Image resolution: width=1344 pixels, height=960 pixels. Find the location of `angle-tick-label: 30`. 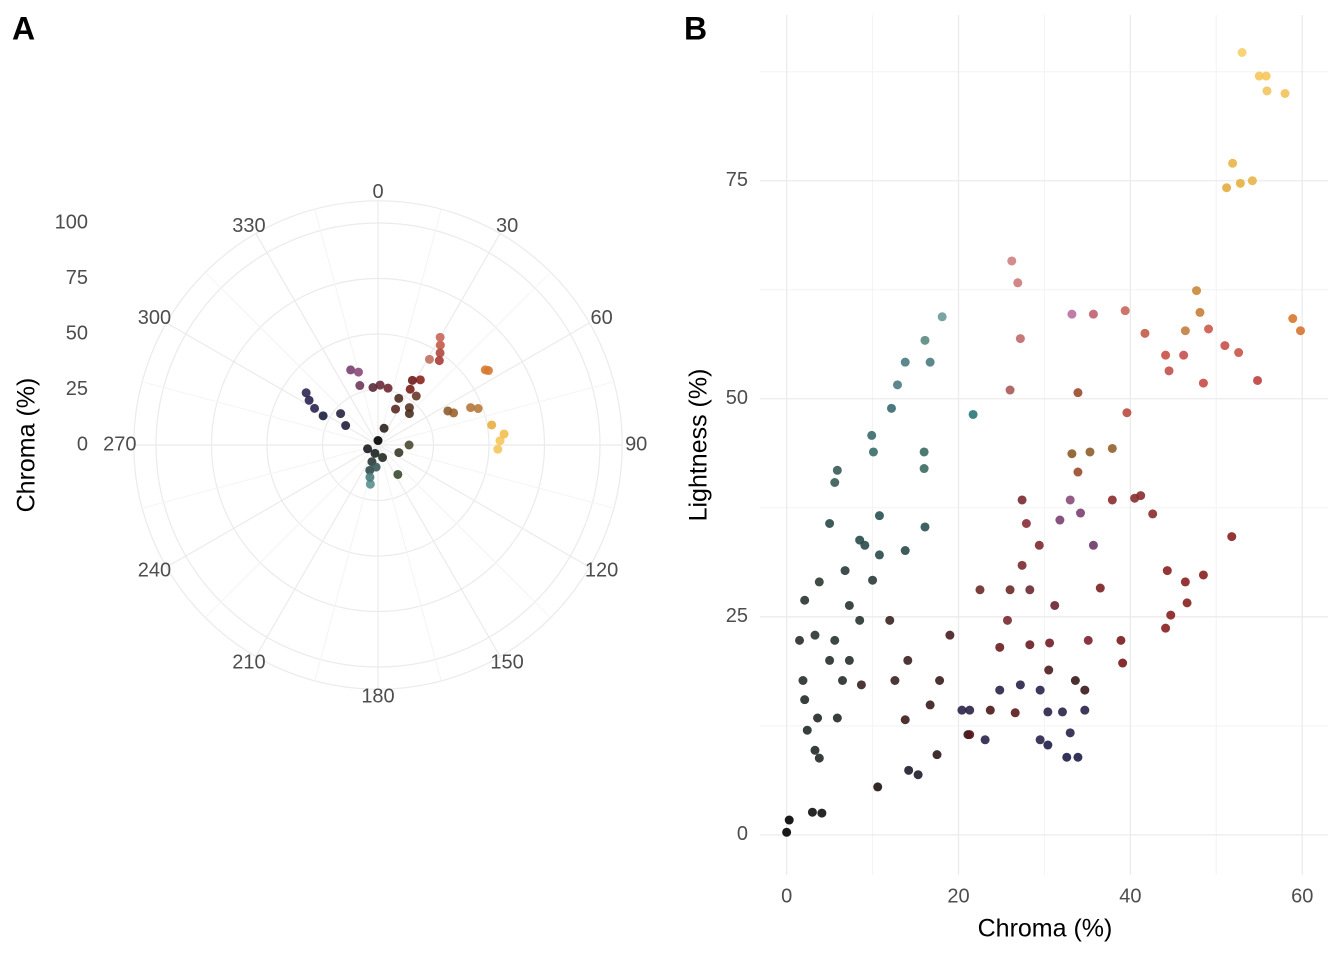

angle-tick-label: 30 is located at coordinates (507, 226).